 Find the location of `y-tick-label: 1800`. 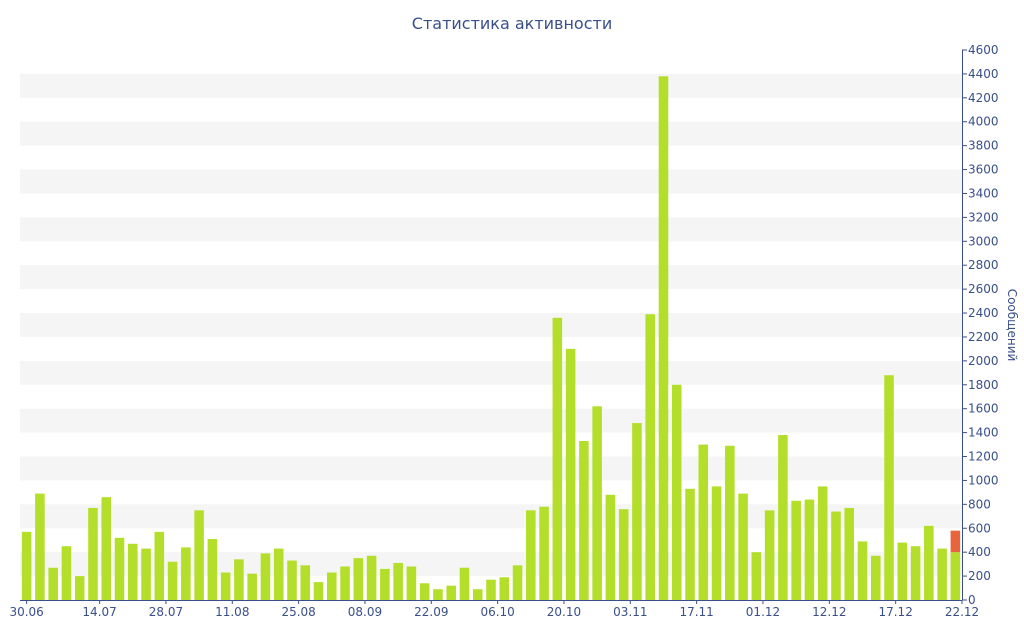

y-tick-label: 1800 is located at coordinates (983, 385).